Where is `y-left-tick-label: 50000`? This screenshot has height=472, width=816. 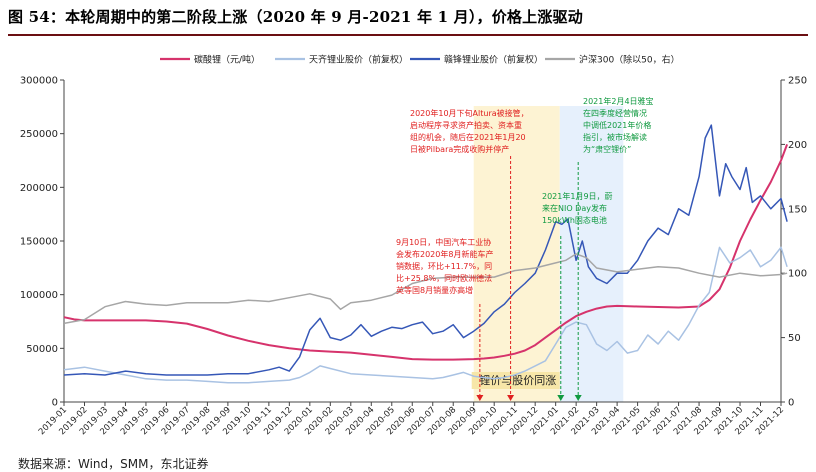
y-left-tick-label: 50000 is located at coordinates (42, 349).